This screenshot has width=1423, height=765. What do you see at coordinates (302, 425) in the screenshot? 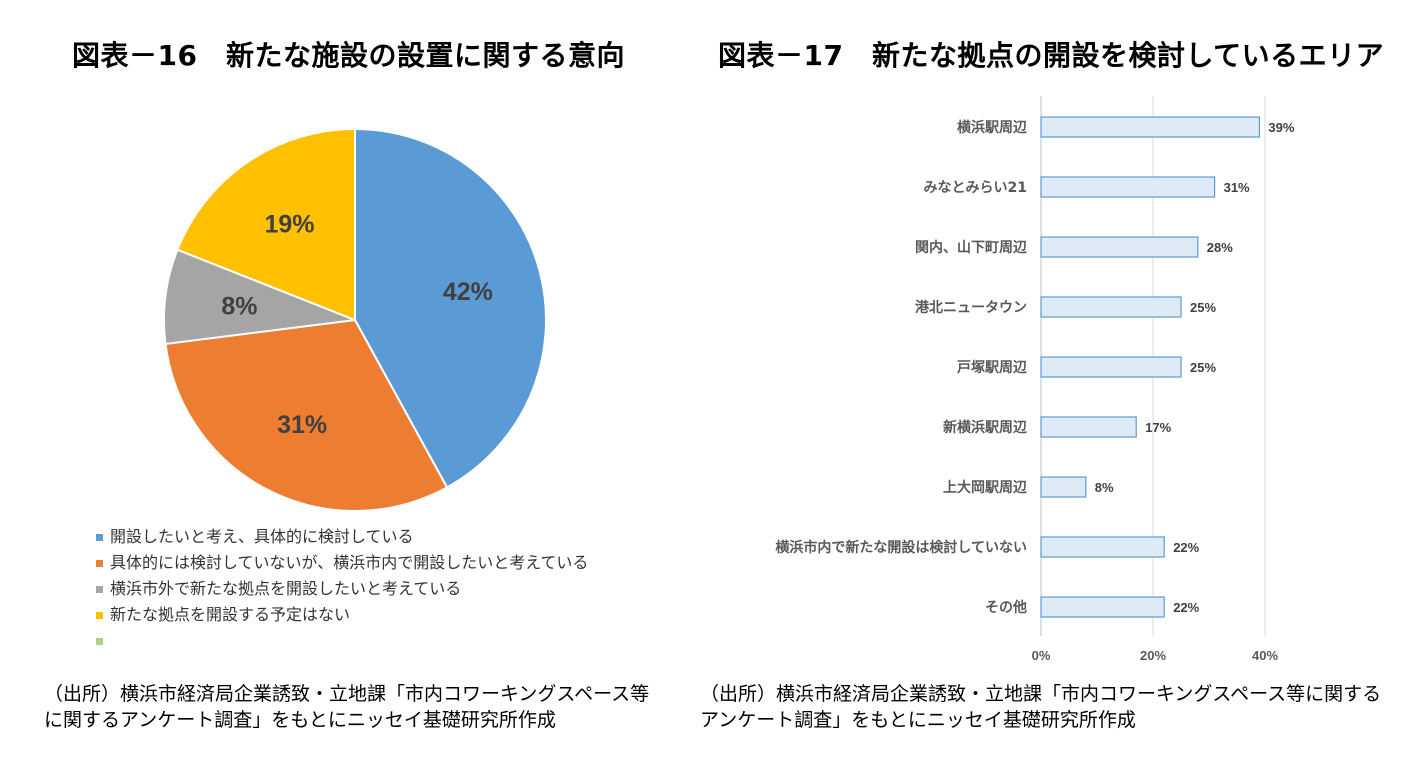
I see `pie-data-label-1: 31%` at bounding box center [302, 425].